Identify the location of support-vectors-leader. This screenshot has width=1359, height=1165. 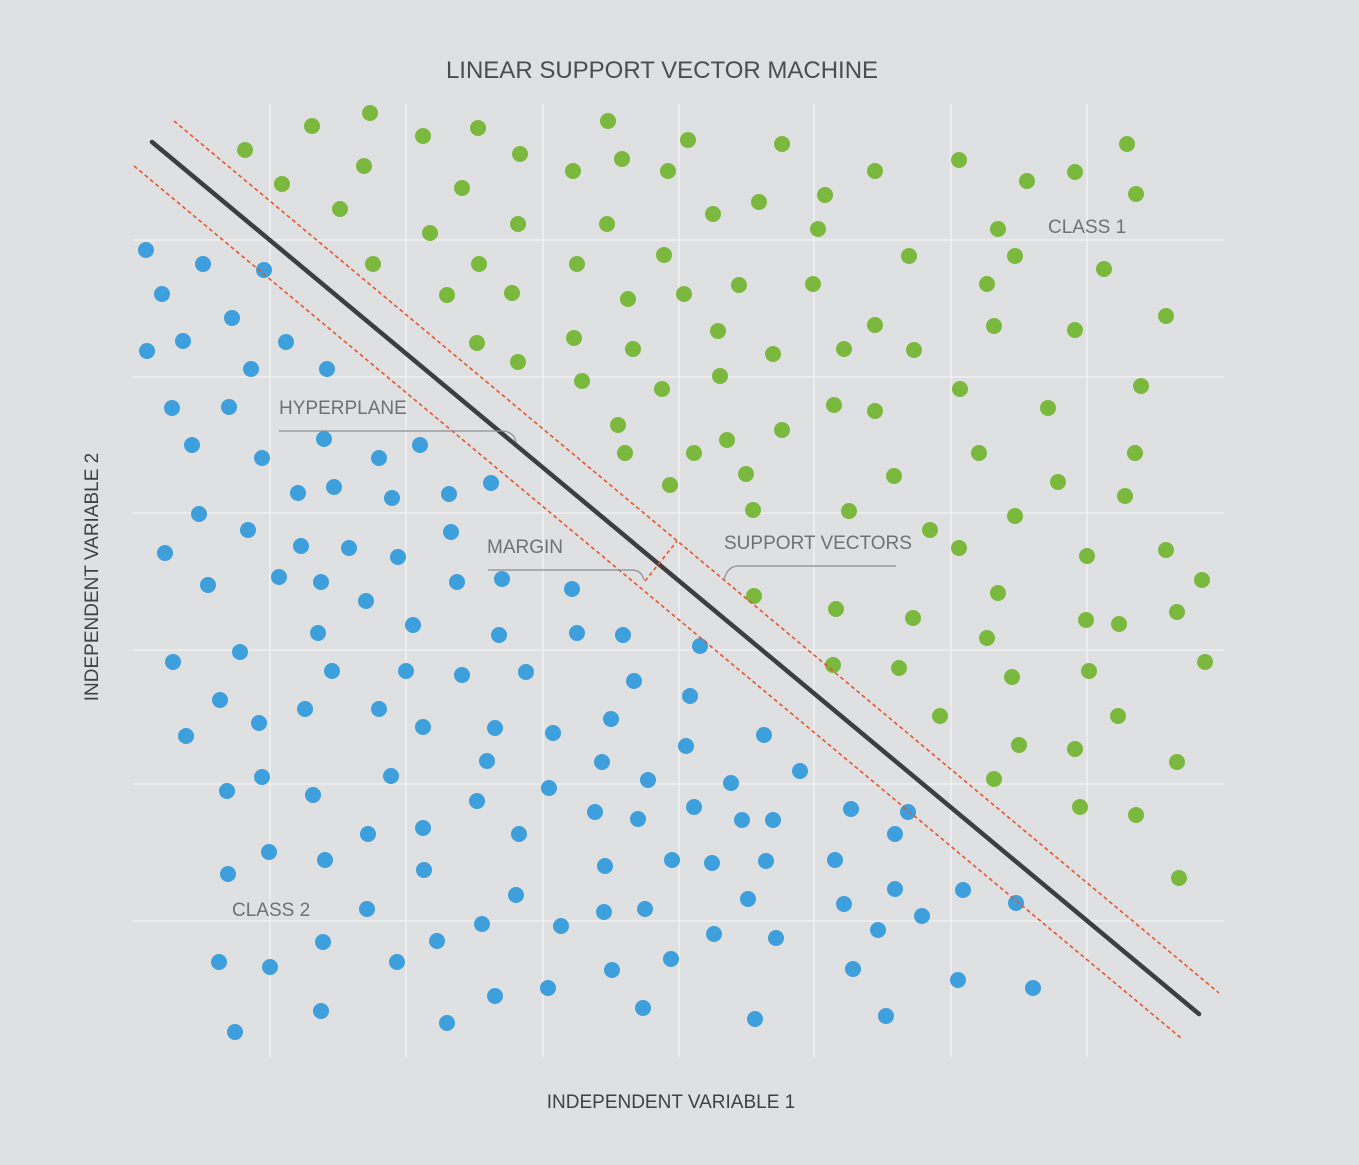
(809, 573).